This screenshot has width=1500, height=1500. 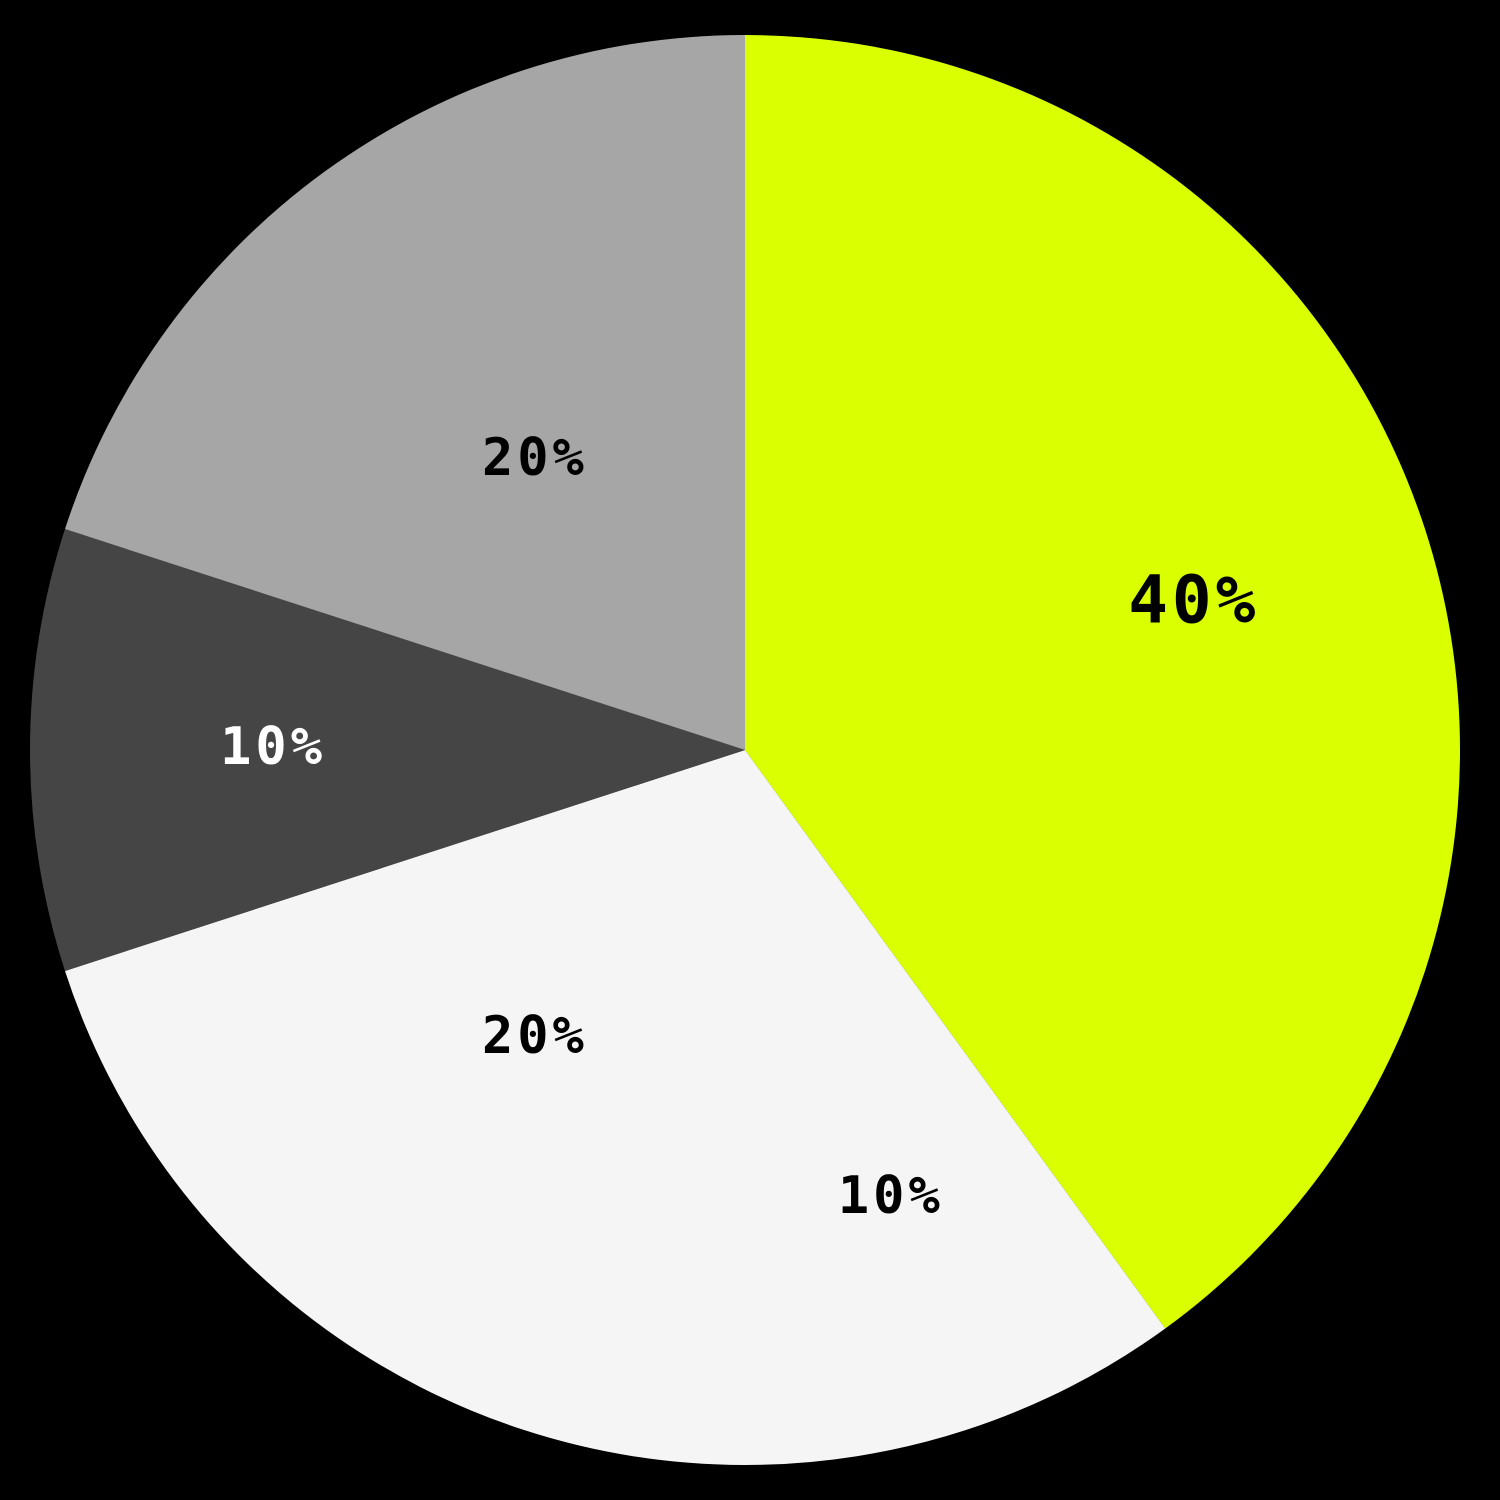 What do you see at coordinates (535, 1036) in the screenshot?
I see `pie-slice-label-3: 20%` at bounding box center [535, 1036].